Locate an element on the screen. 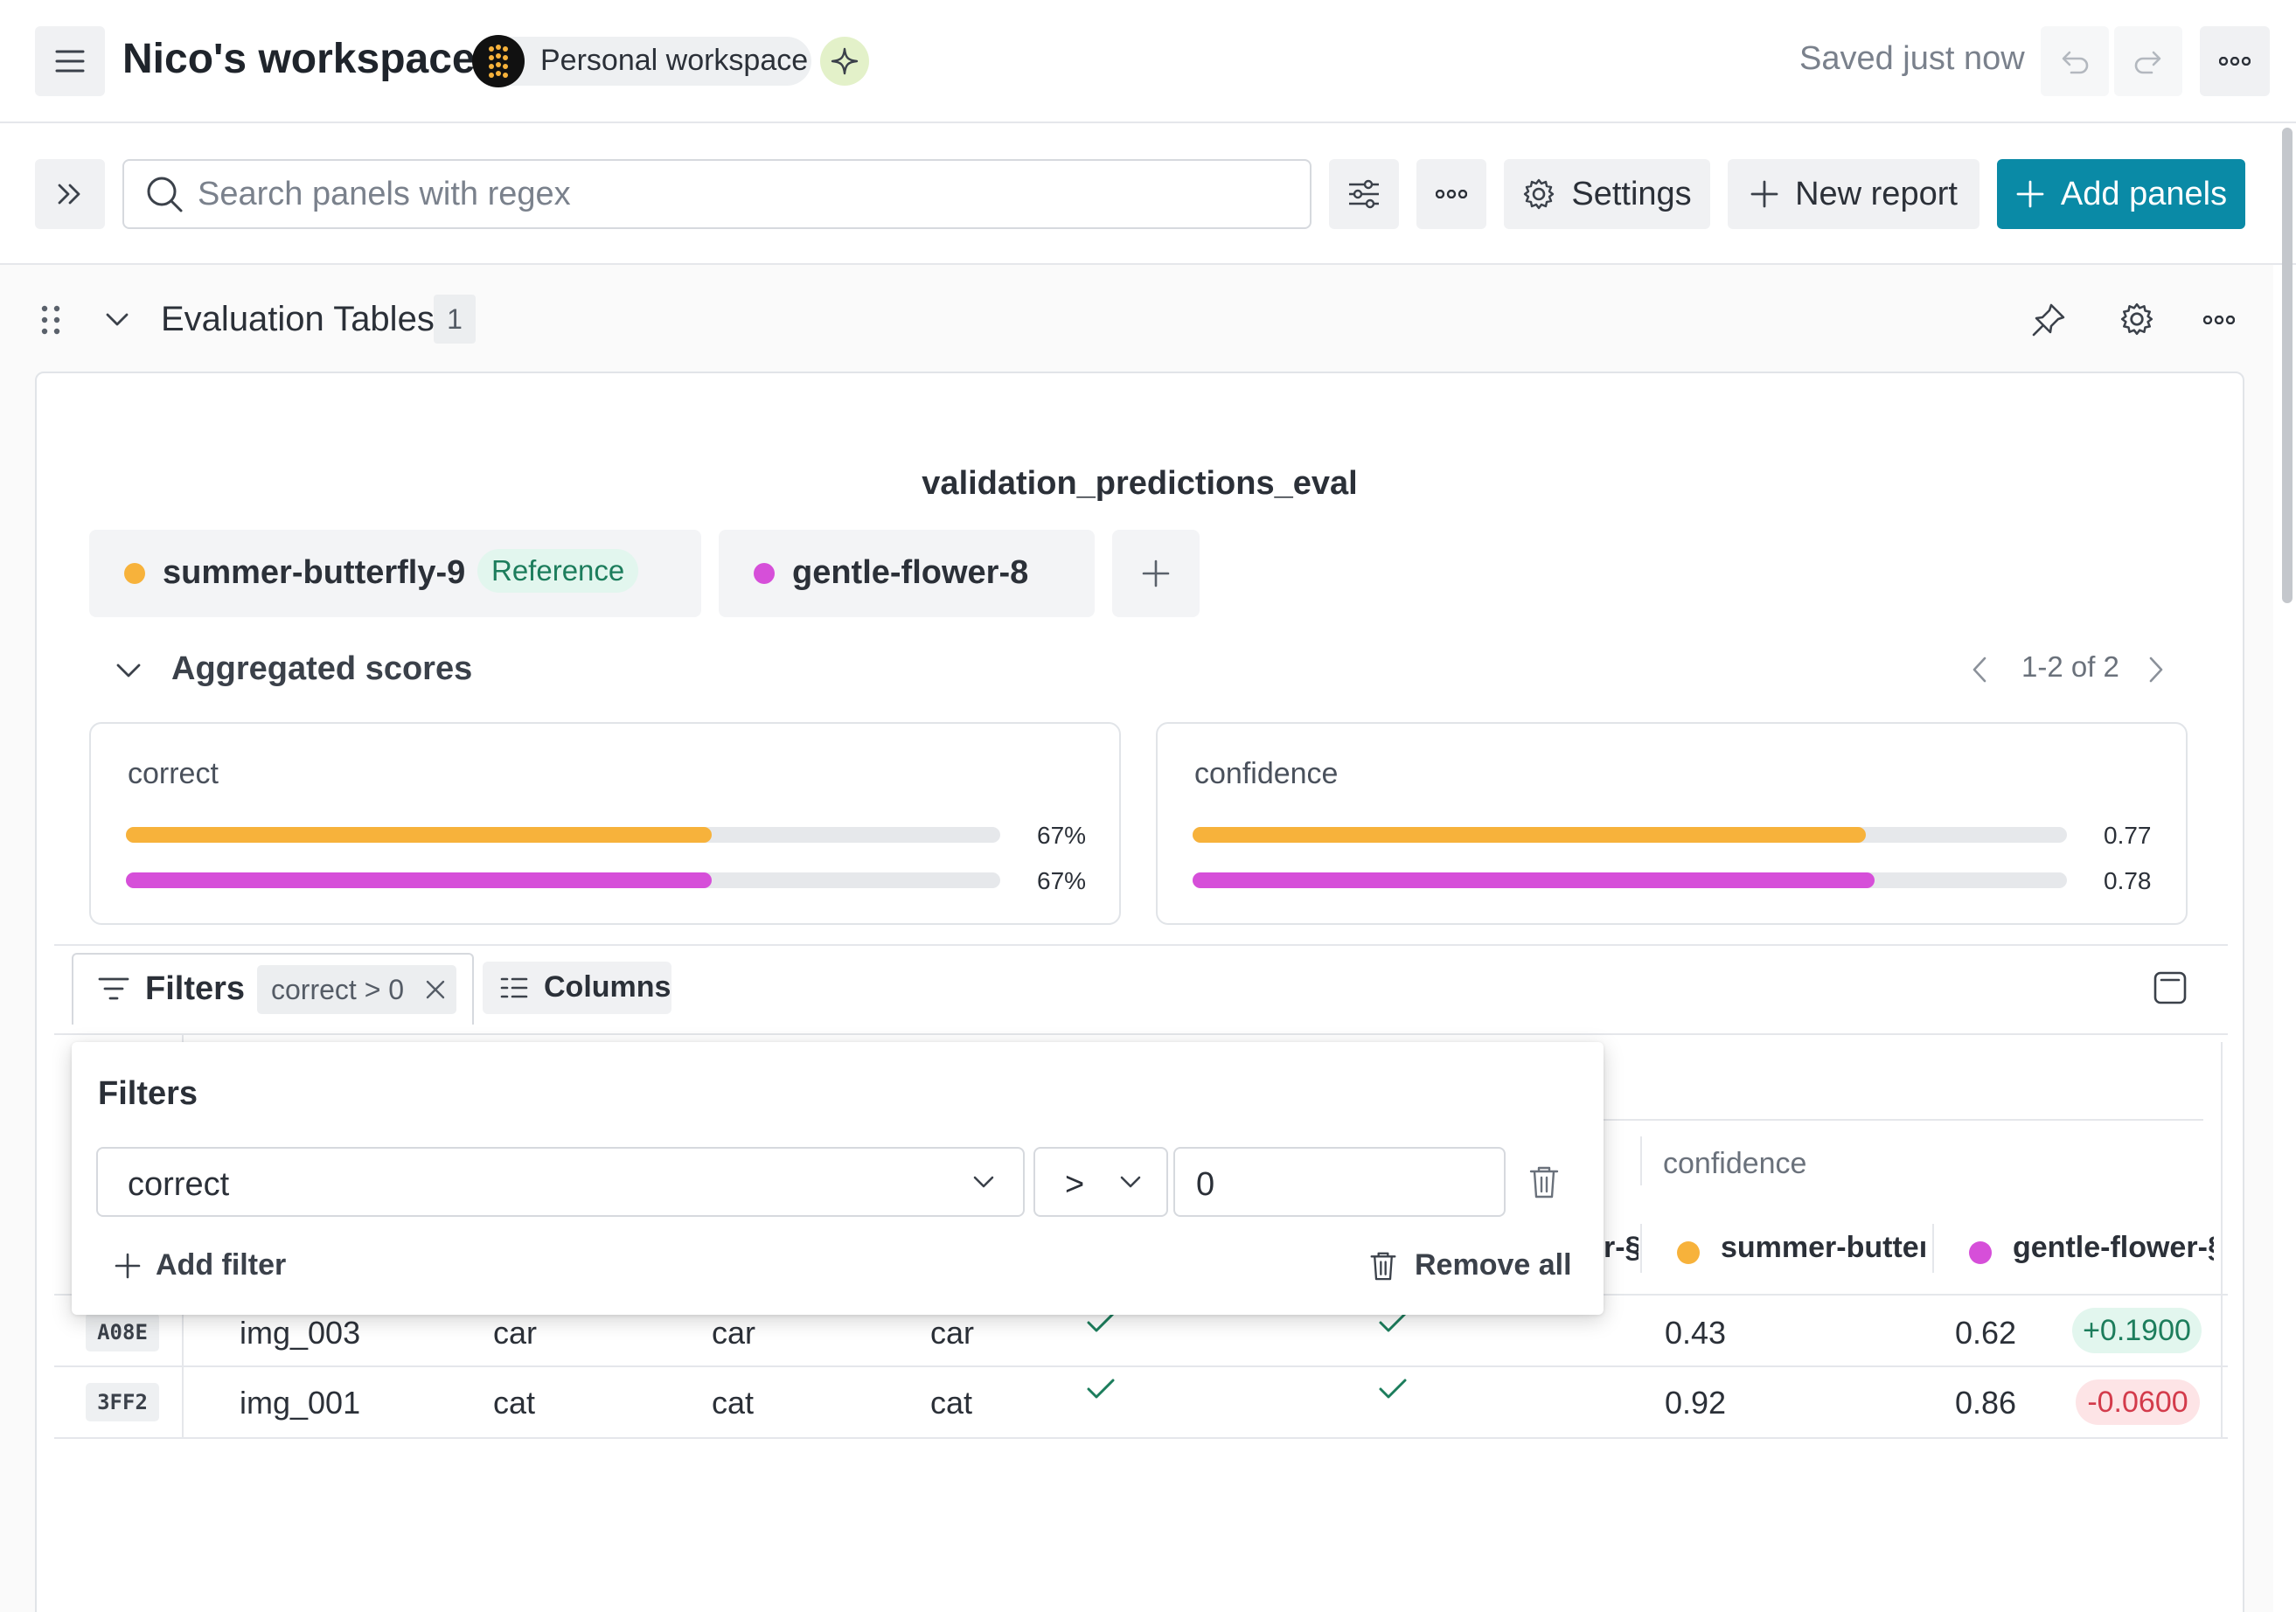 The height and width of the screenshot is (1612, 2296). page-scrollbar is located at coordinates (2287, 365).